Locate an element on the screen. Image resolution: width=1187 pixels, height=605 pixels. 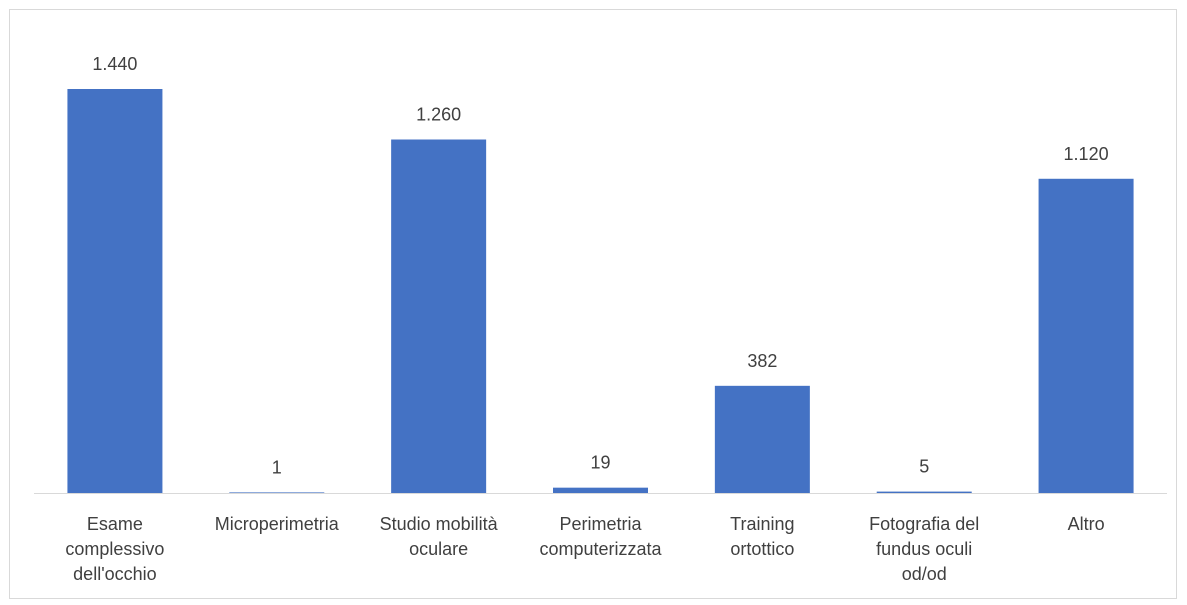
category-label-line: Studio mobilità is located at coordinates (439, 524).